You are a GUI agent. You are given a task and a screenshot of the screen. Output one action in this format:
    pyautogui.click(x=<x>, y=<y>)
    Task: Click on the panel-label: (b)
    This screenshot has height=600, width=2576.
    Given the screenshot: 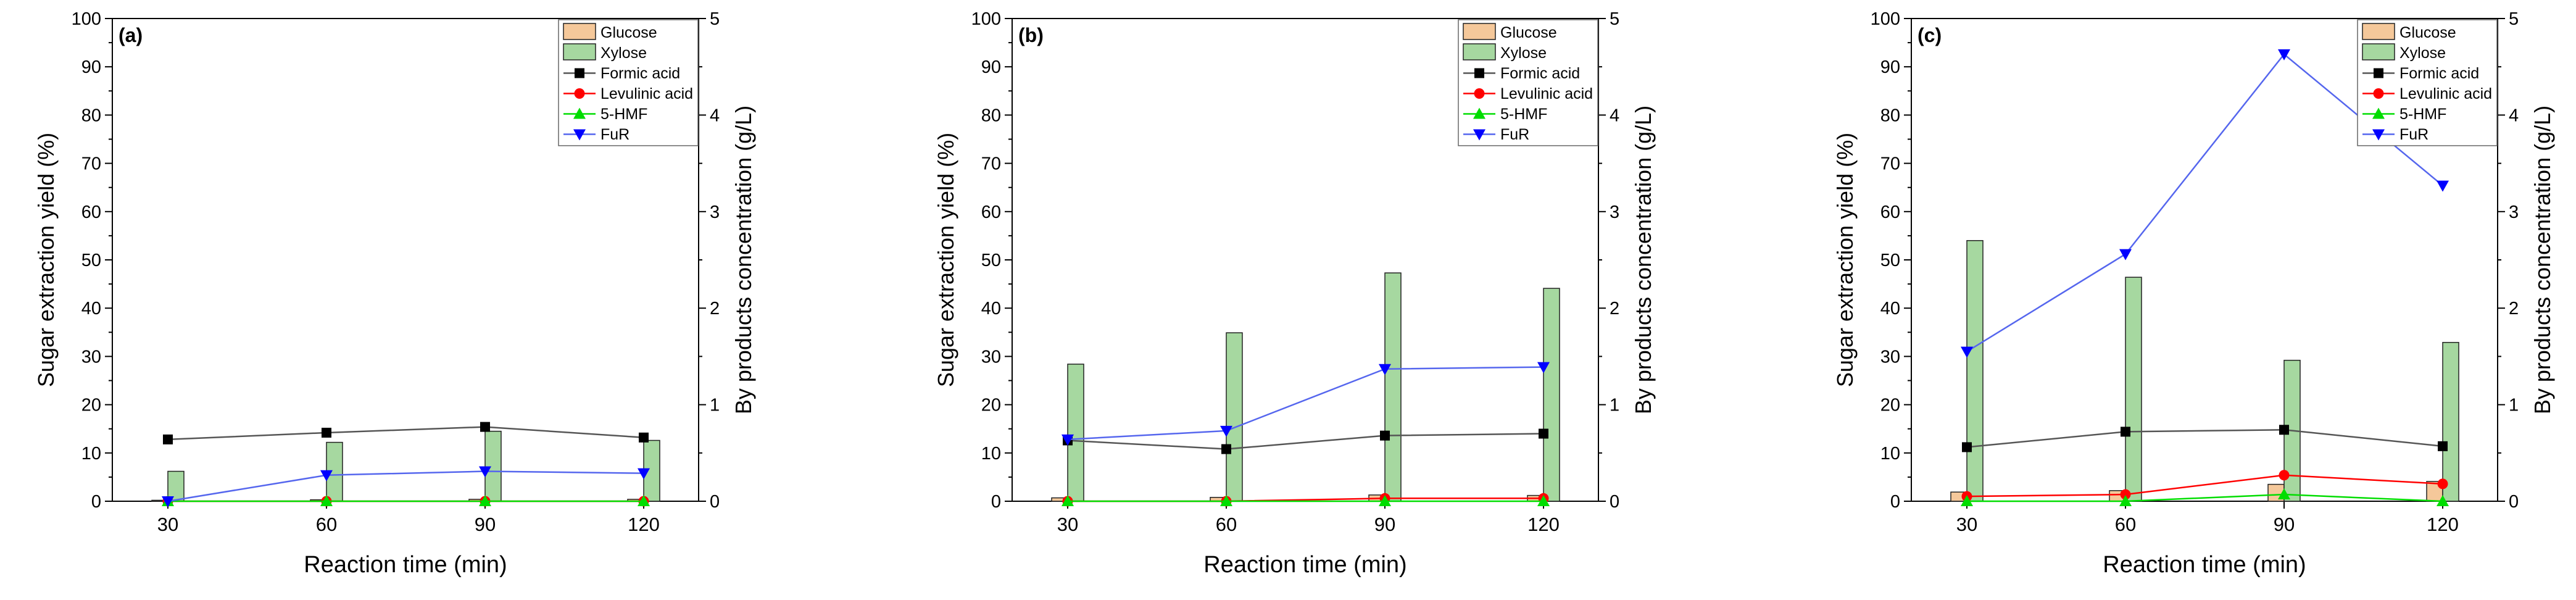 What is the action you would take?
    pyautogui.click(x=1031, y=35)
    